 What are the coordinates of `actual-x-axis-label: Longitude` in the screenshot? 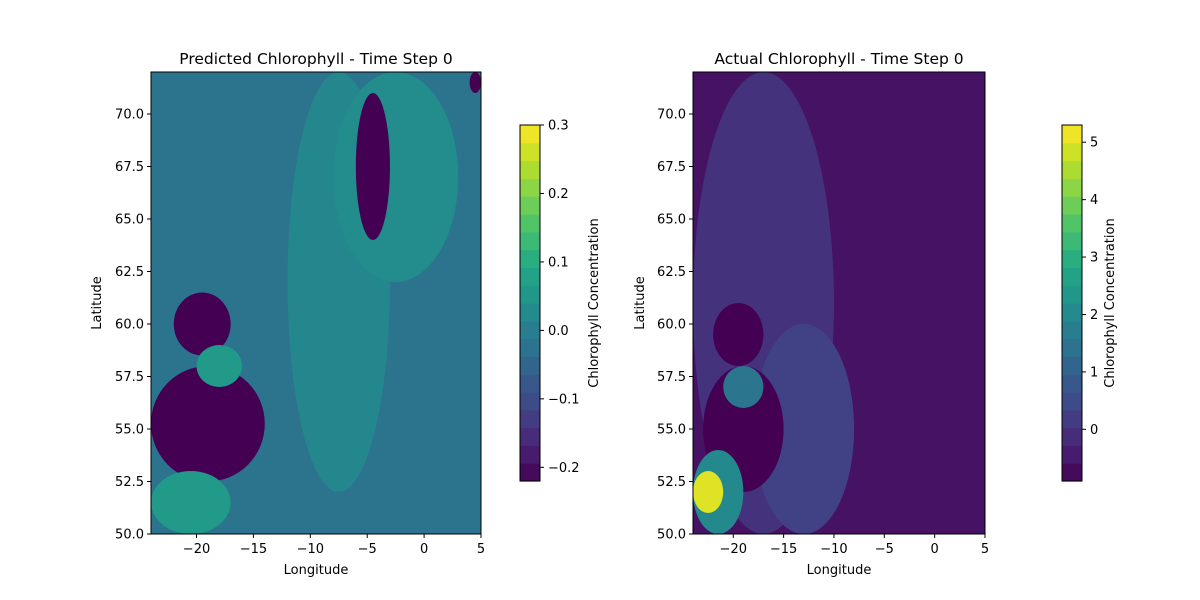 It's located at (839, 570).